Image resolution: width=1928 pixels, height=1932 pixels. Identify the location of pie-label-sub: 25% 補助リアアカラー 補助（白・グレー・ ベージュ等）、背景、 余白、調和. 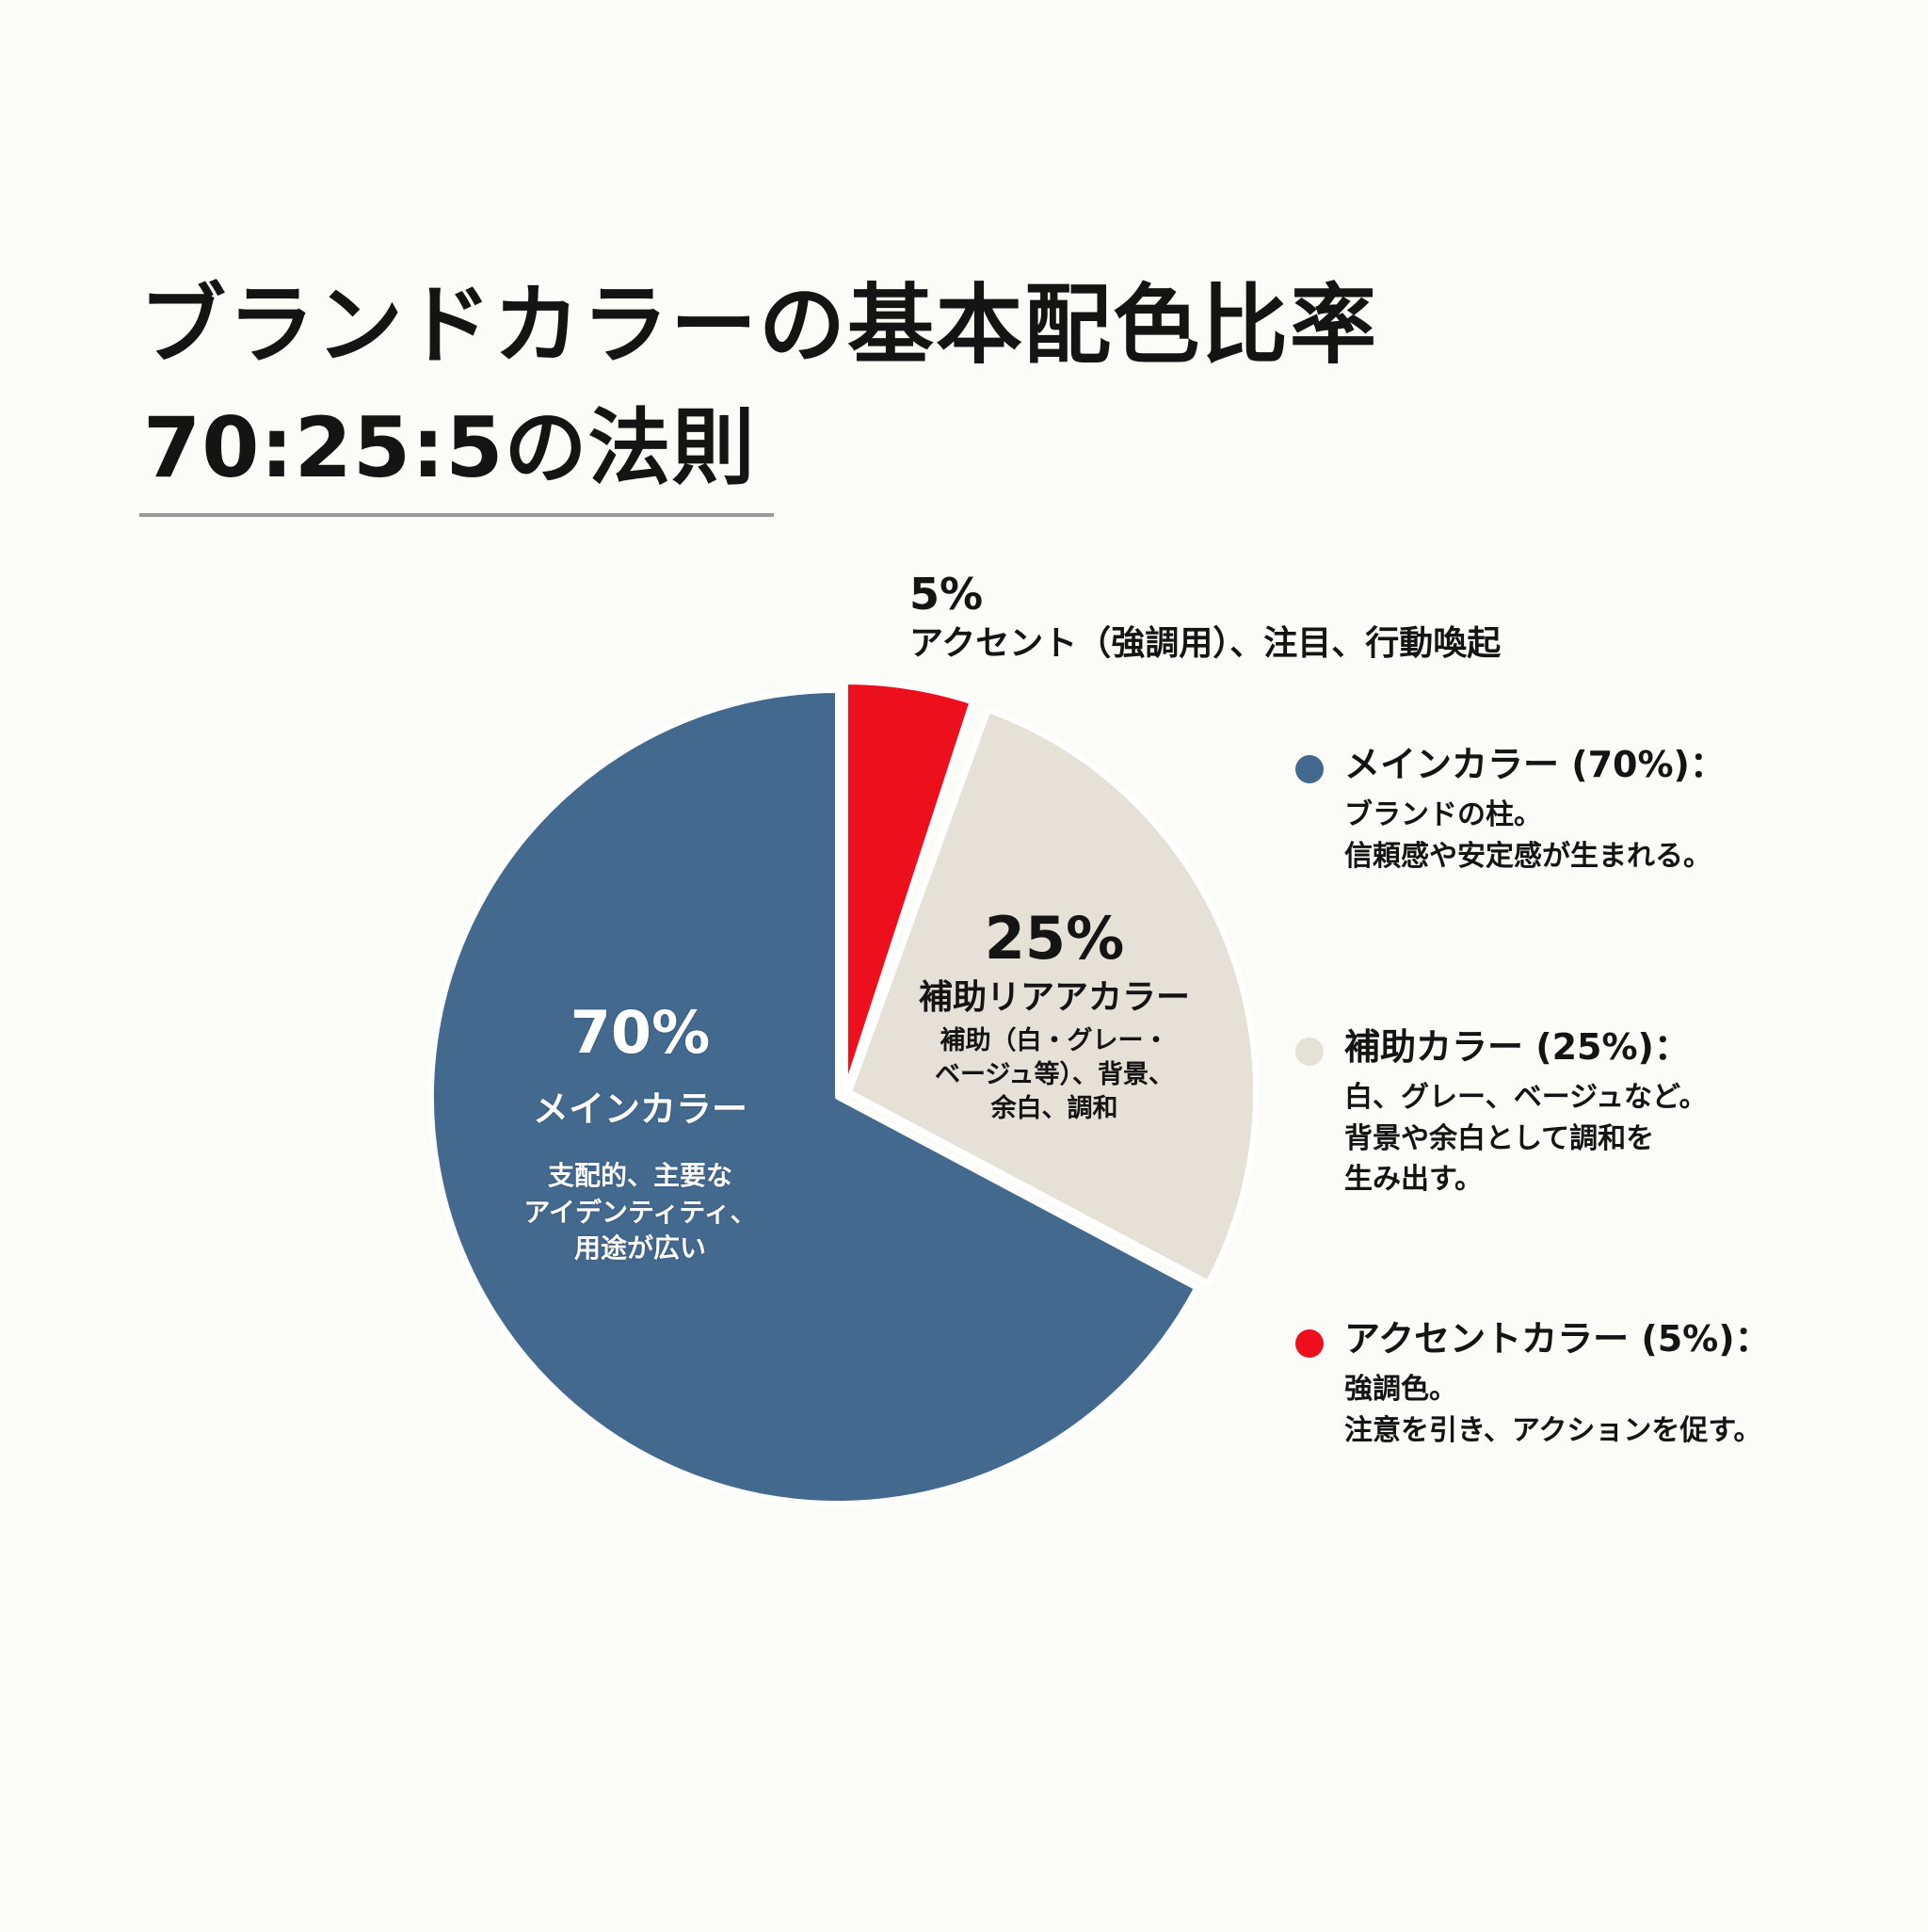
(1054, 1015).